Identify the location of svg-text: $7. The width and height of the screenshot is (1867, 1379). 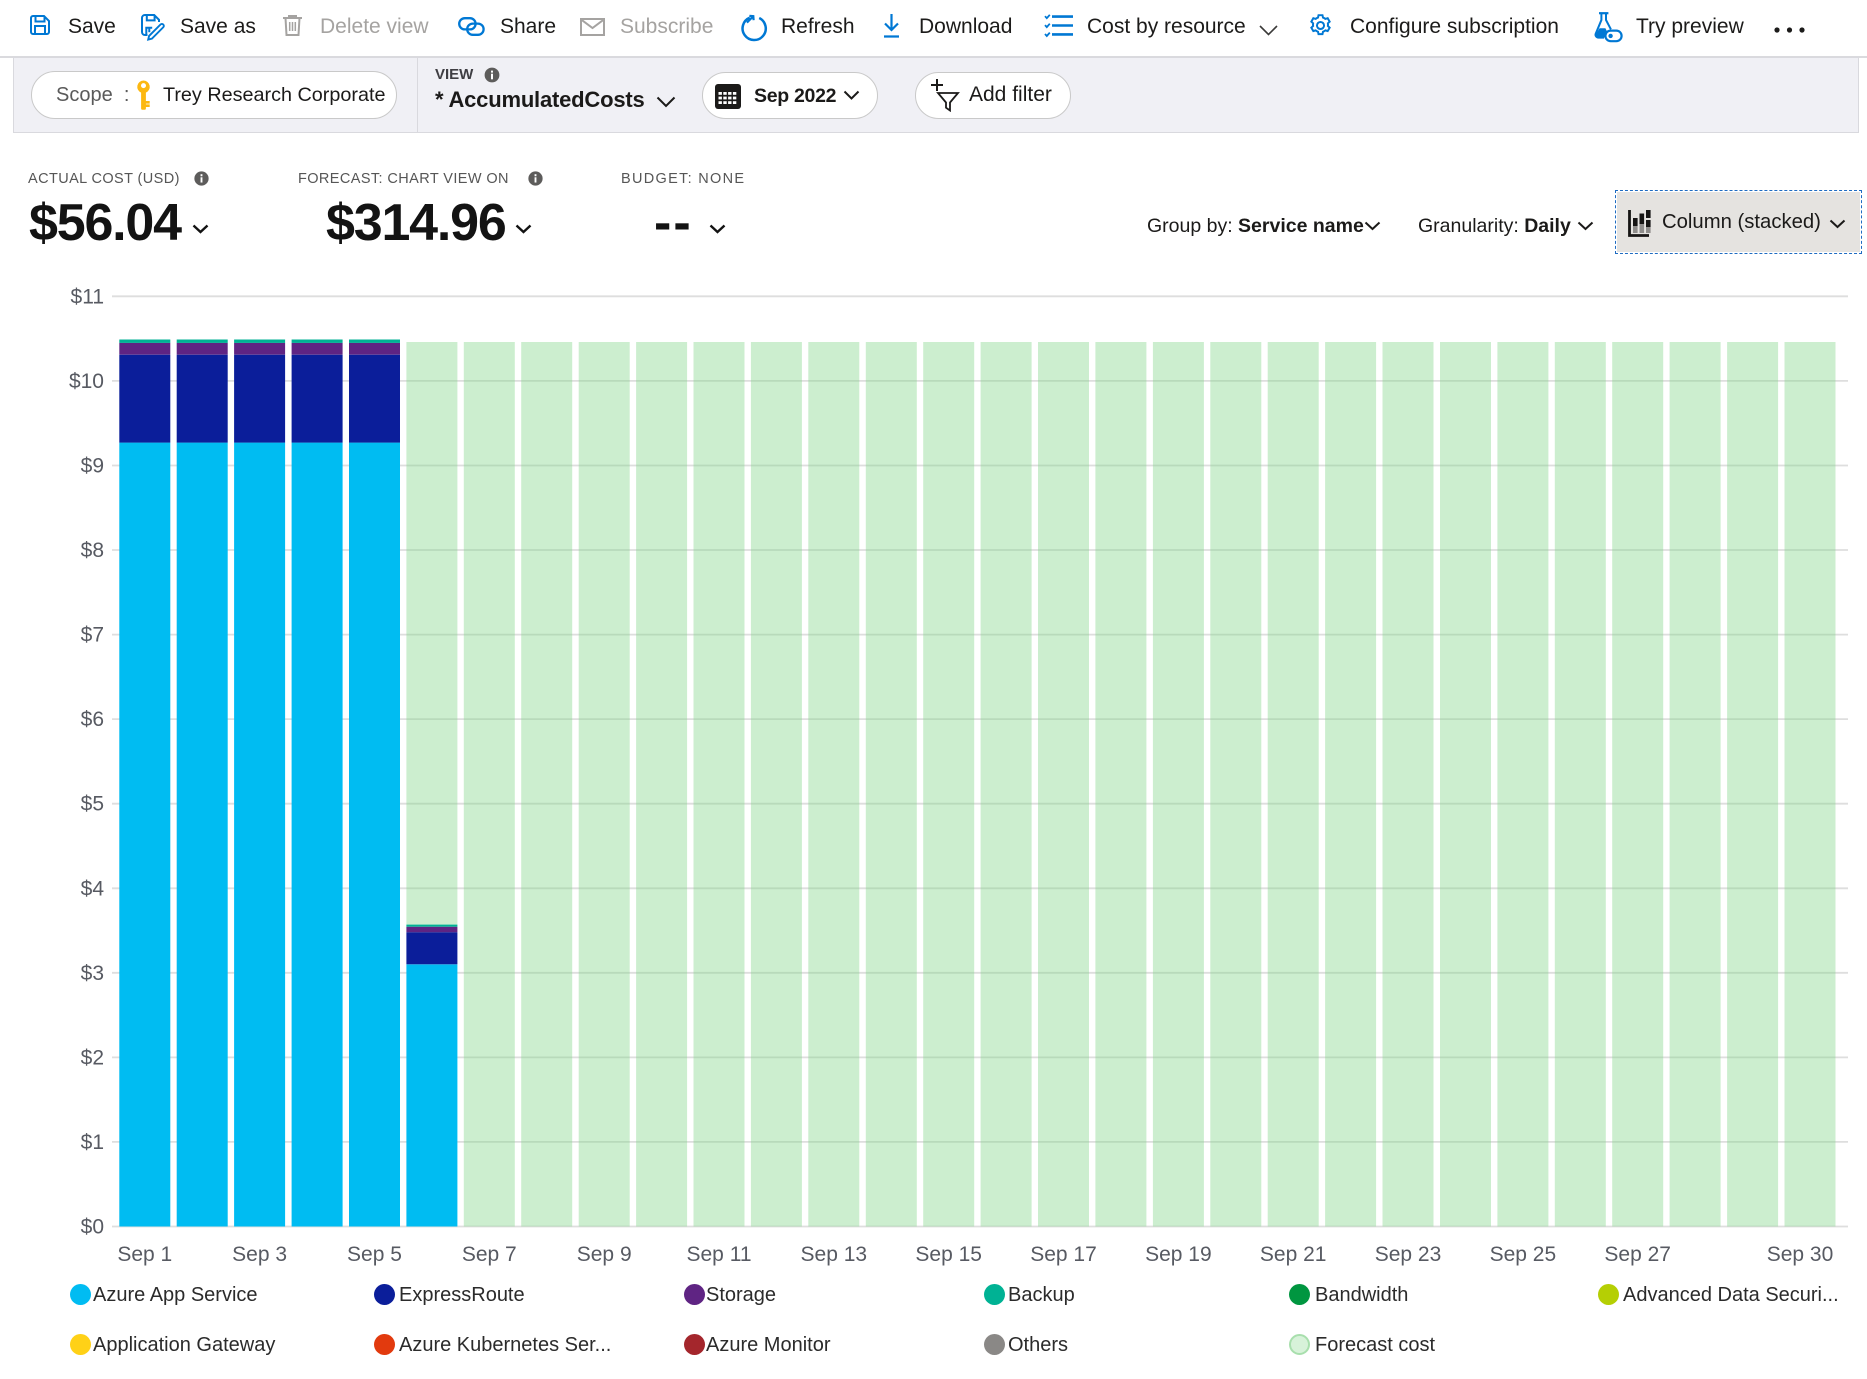
(92, 635).